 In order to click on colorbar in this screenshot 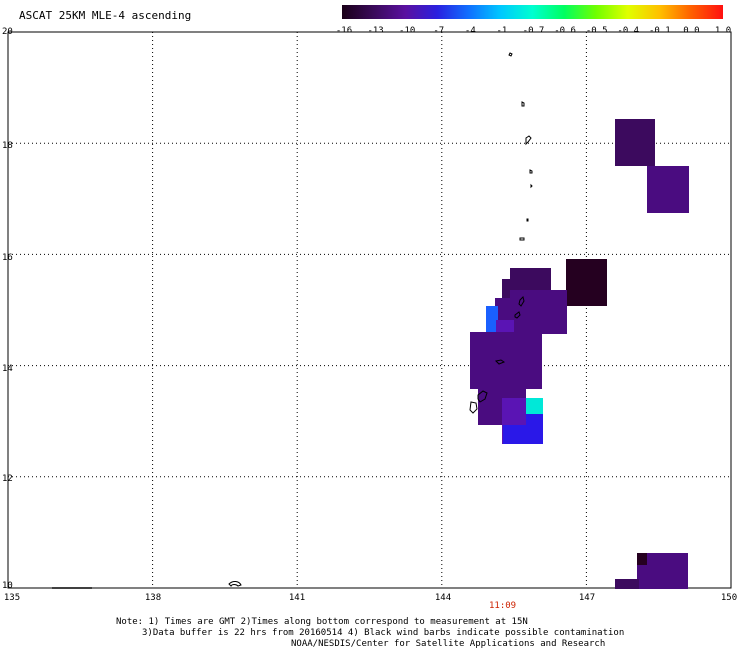, I will do `click(532, 12)`.